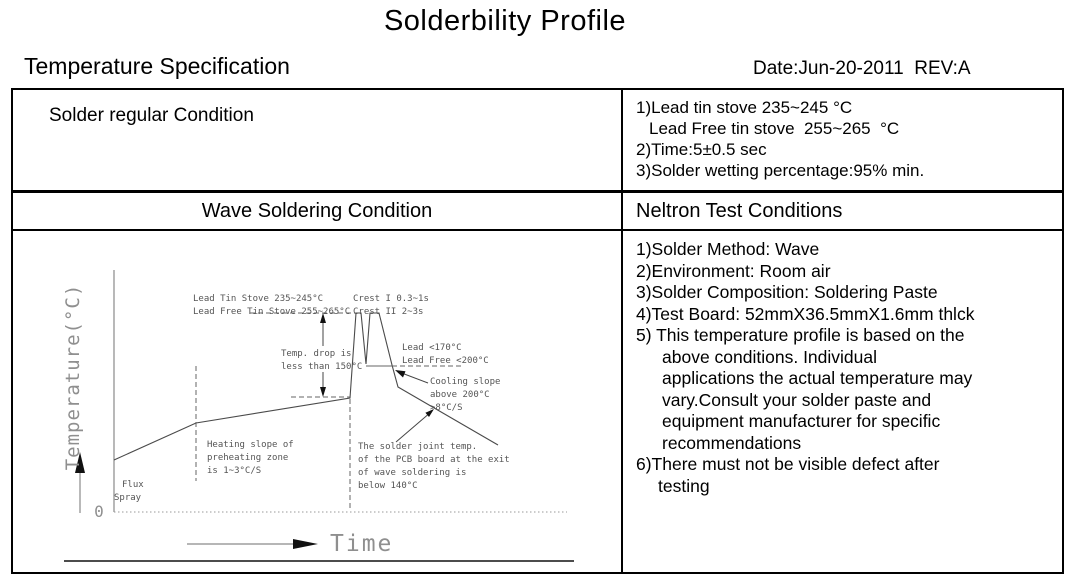 This screenshot has height=588, width=1072. What do you see at coordinates (391, 299) in the screenshot?
I see `crest-time-note: Crest I 0.3~1s` at bounding box center [391, 299].